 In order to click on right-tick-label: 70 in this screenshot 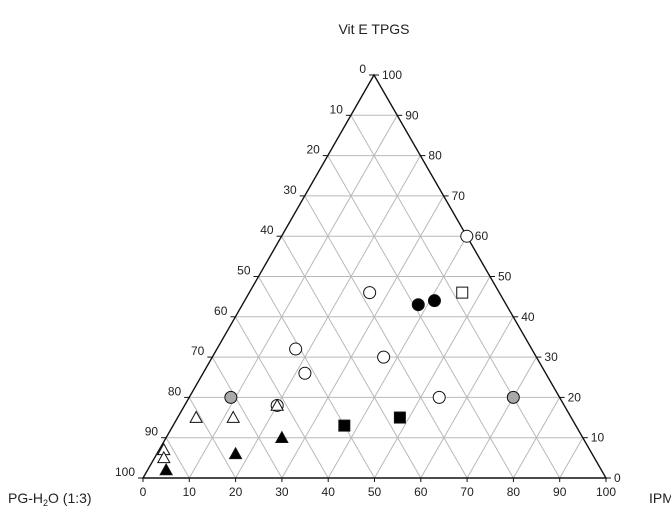, I will do `click(459, 196)`.